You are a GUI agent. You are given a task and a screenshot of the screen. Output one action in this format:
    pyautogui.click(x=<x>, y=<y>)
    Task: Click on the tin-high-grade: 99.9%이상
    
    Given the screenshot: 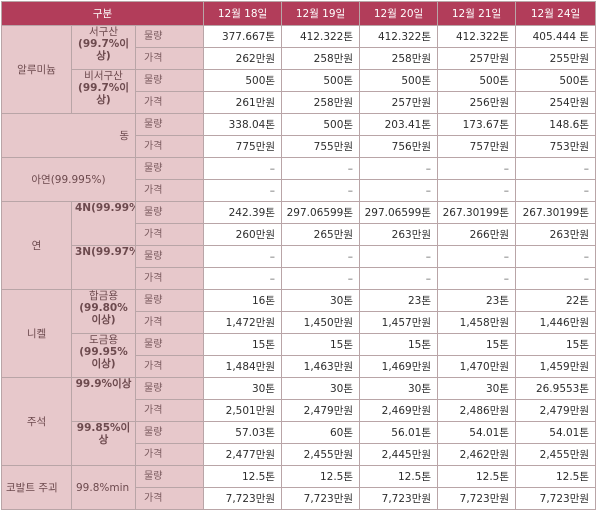 What is the action you would take?
    pyautogui.click(x=103, y=399)
    